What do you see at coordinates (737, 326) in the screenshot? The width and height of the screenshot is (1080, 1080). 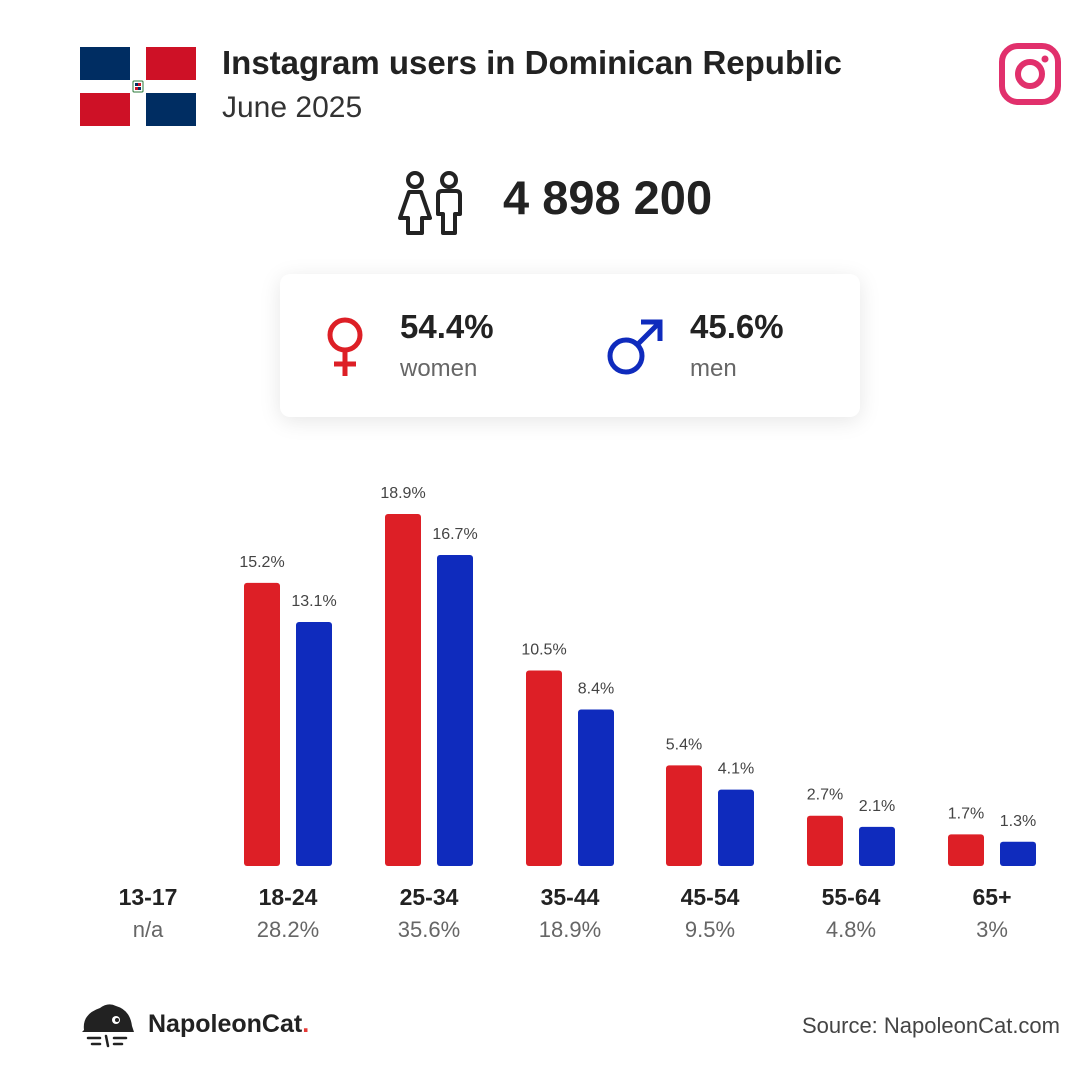 I see `men-percentage: 45.6%` at bounding box center [737, 326].